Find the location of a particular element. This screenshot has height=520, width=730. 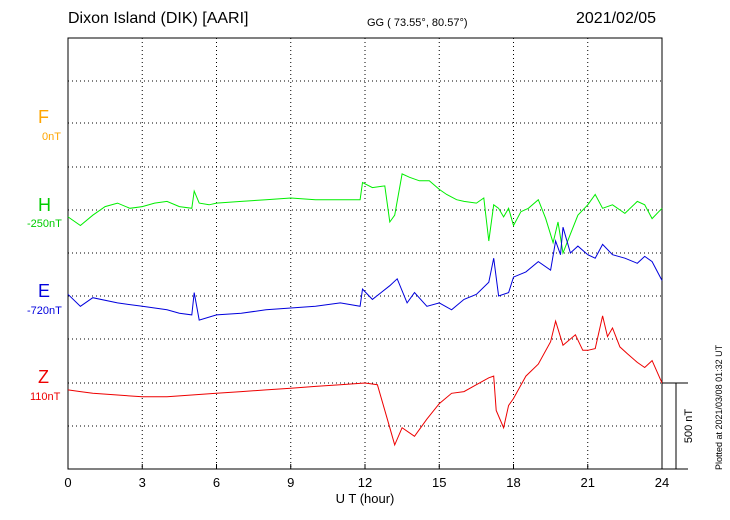

x-axis-label: U T (hour) is located at coordinates (365, 498).